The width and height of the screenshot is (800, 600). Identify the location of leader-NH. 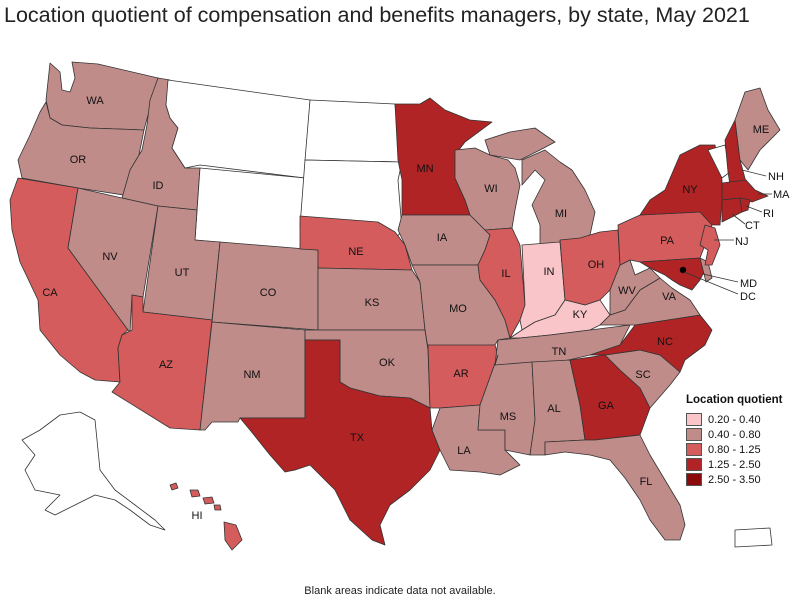
(754, 173).